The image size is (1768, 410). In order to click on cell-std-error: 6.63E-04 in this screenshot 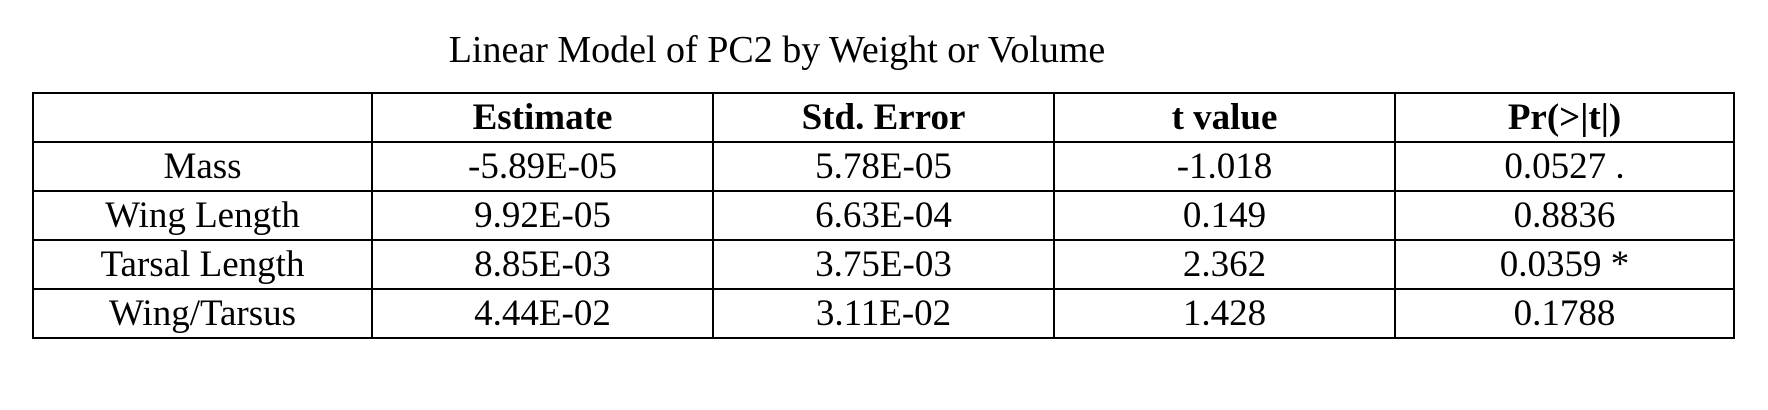, I will do `click(883, 215)`.